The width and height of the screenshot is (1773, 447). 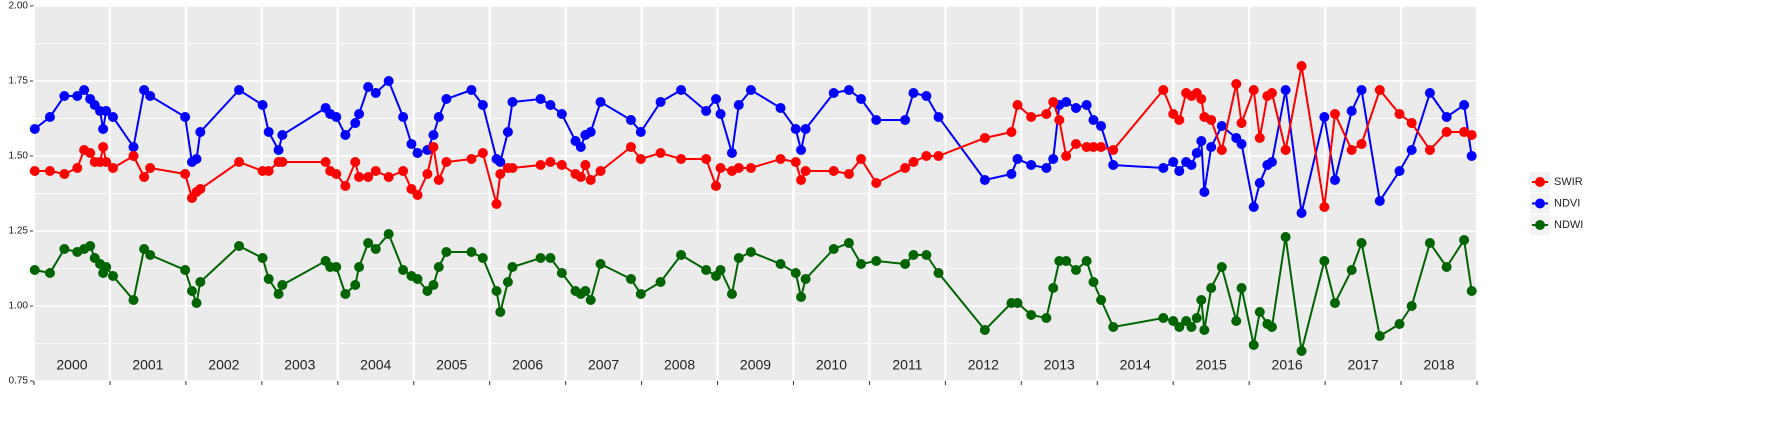 What do you see at coordinates (1540, 182) in the screenshot?
I see `legend-point` at bounding box center [1540, 182].